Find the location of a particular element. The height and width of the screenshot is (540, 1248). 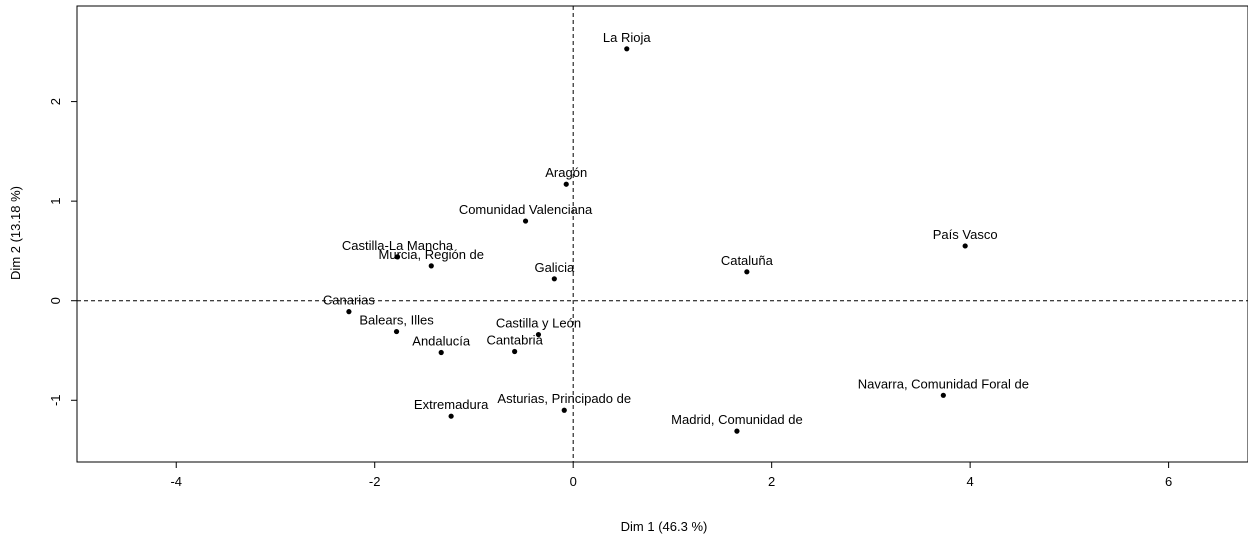

point-label: Extremadura is located at coordinates (451, 404).